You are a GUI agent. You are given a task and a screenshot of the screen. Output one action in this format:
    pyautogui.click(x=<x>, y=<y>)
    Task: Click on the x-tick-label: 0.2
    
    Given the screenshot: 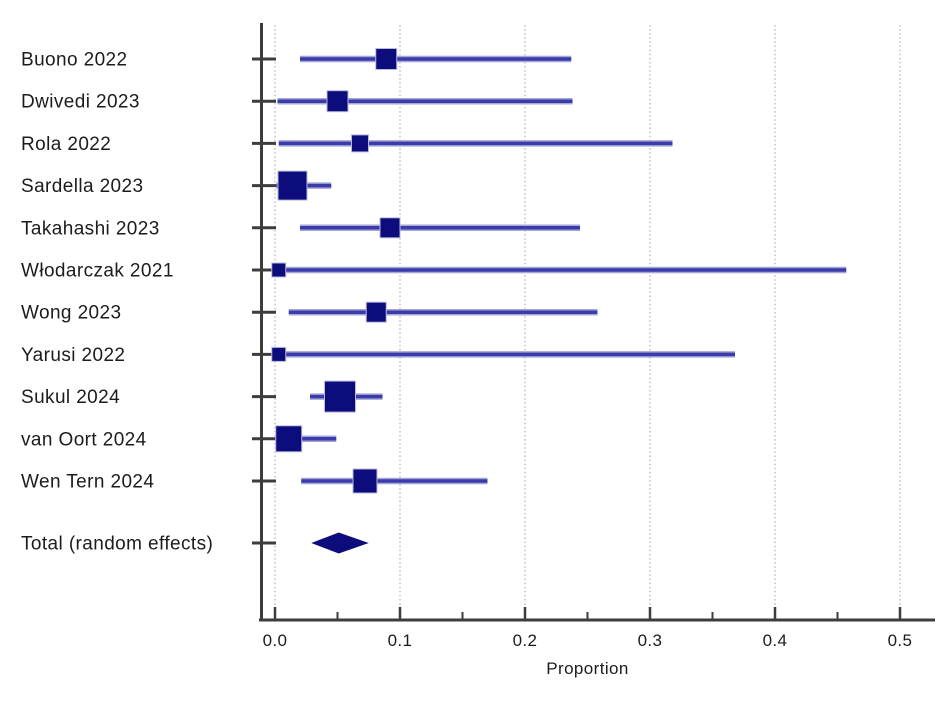 What is the action you would take?
    pyautogui.click(x=525, y=640)
    